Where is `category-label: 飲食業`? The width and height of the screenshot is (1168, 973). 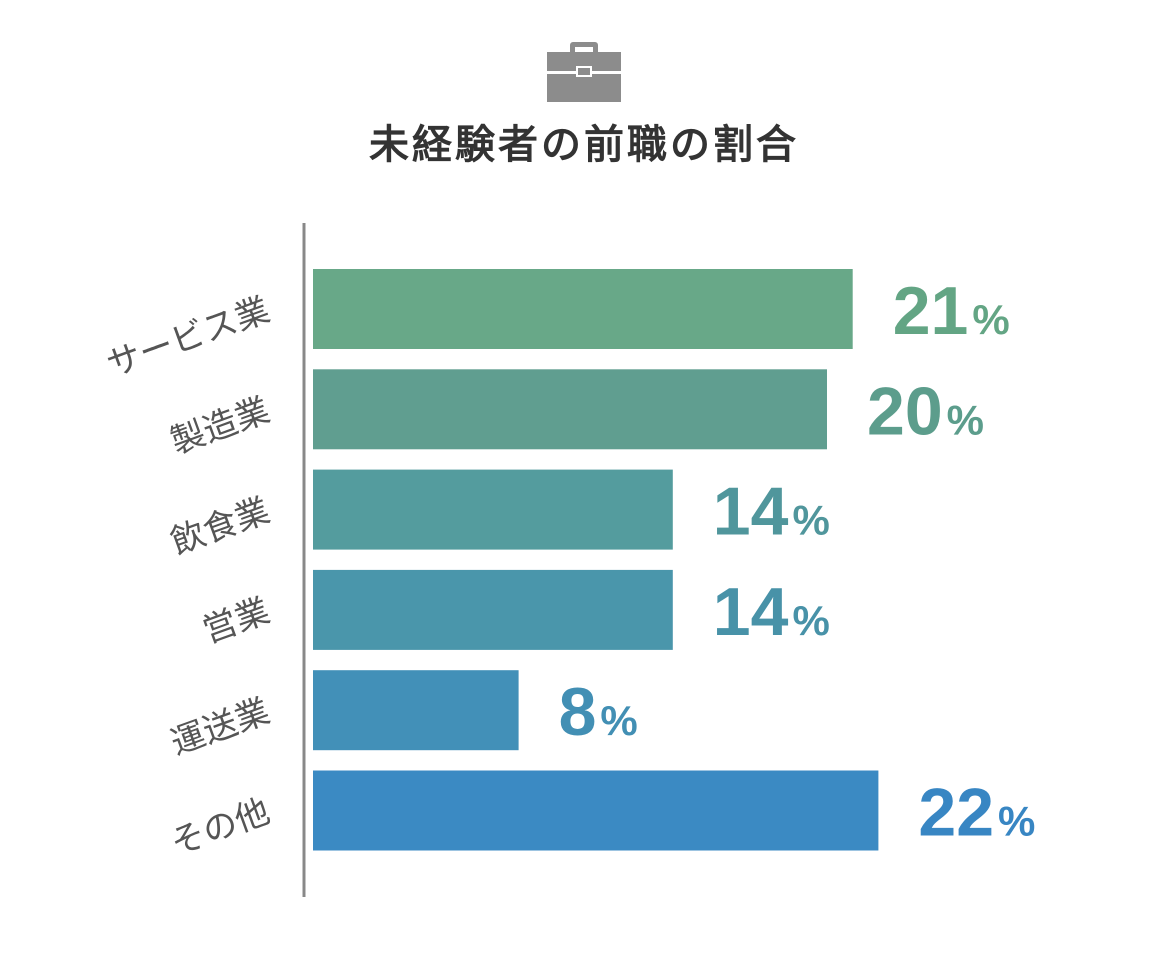 category-label: 飲食業 is located at coordinates (221, 526).